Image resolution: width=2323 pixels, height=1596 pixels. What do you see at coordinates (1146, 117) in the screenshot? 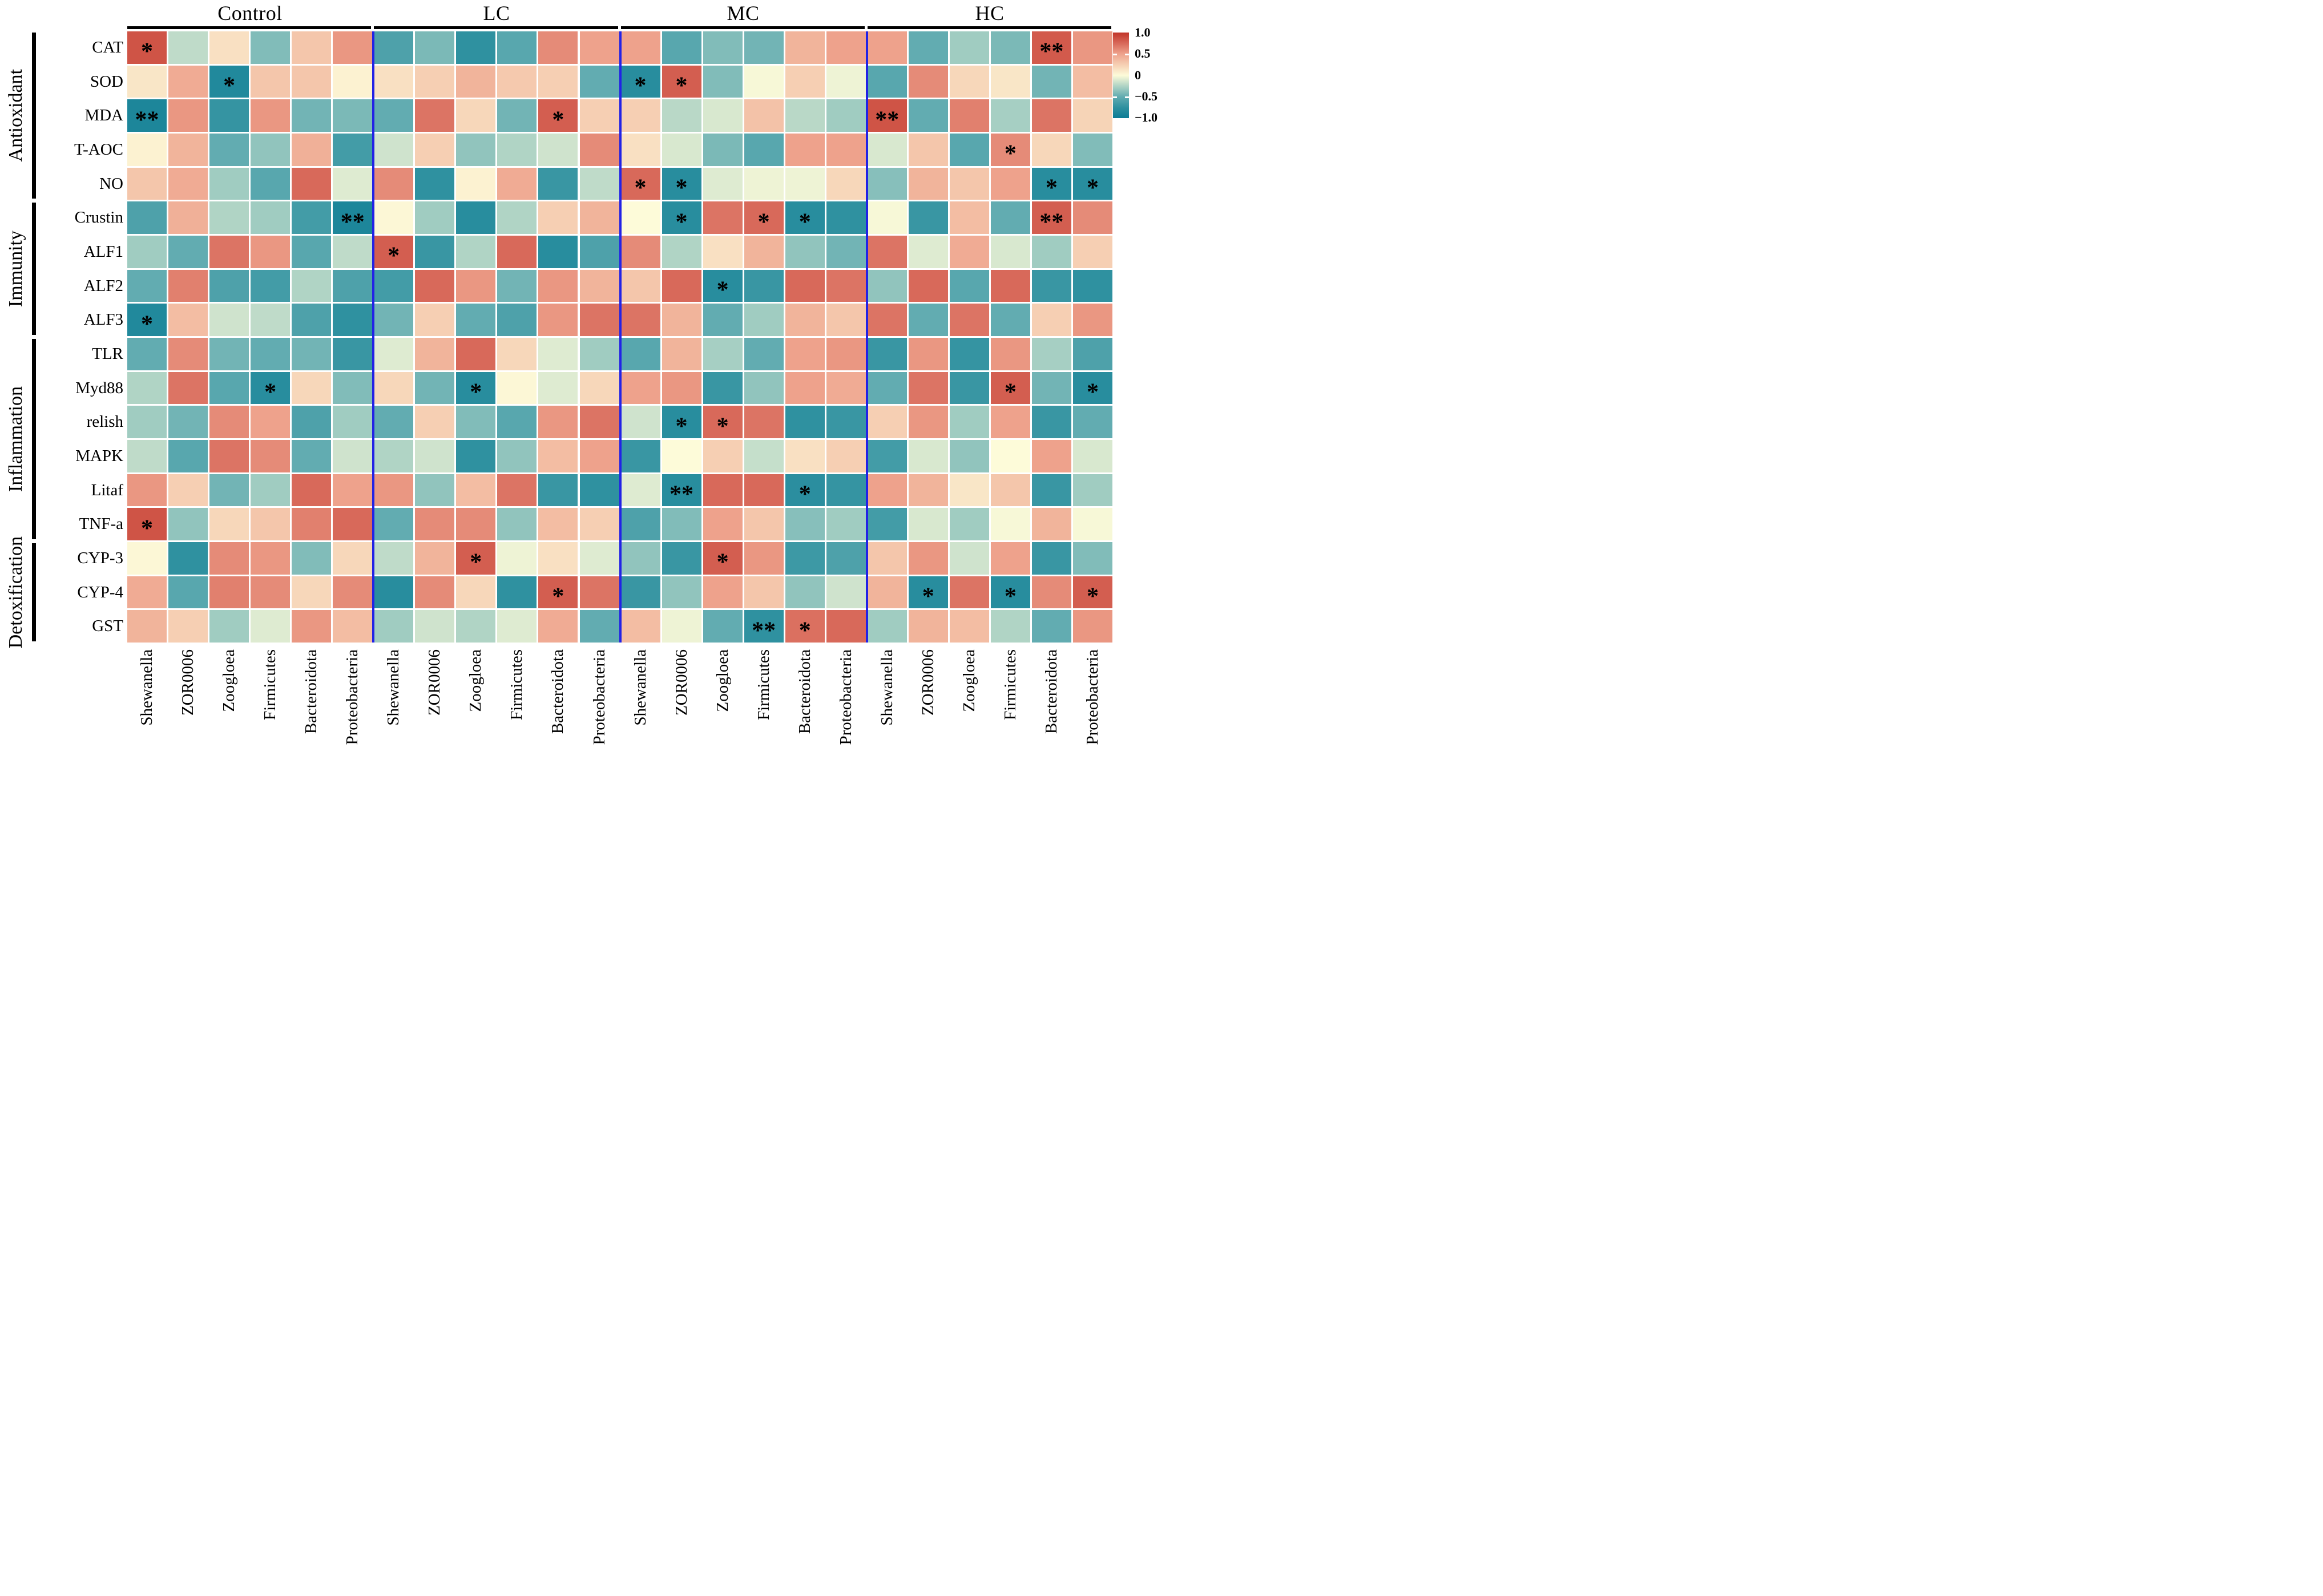
I see `colorbar-tick-label: −1.0` at bounding box center [1146, 117].